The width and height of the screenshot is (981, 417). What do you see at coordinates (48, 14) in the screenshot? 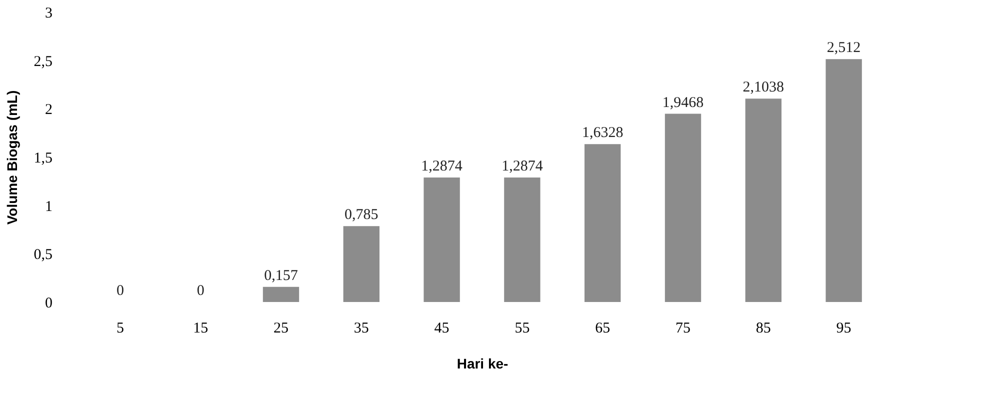
I see `y-tick-label: 3` at bounding box center [48, 14].